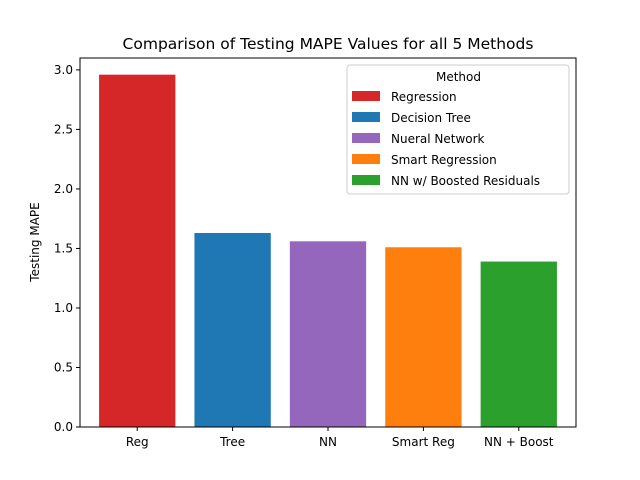 The image size is (640, 480). What do you see at coordinates (232, 442) in the screenshot?
I see `x-tick-label: Tree` at bounding box center [232, 442].